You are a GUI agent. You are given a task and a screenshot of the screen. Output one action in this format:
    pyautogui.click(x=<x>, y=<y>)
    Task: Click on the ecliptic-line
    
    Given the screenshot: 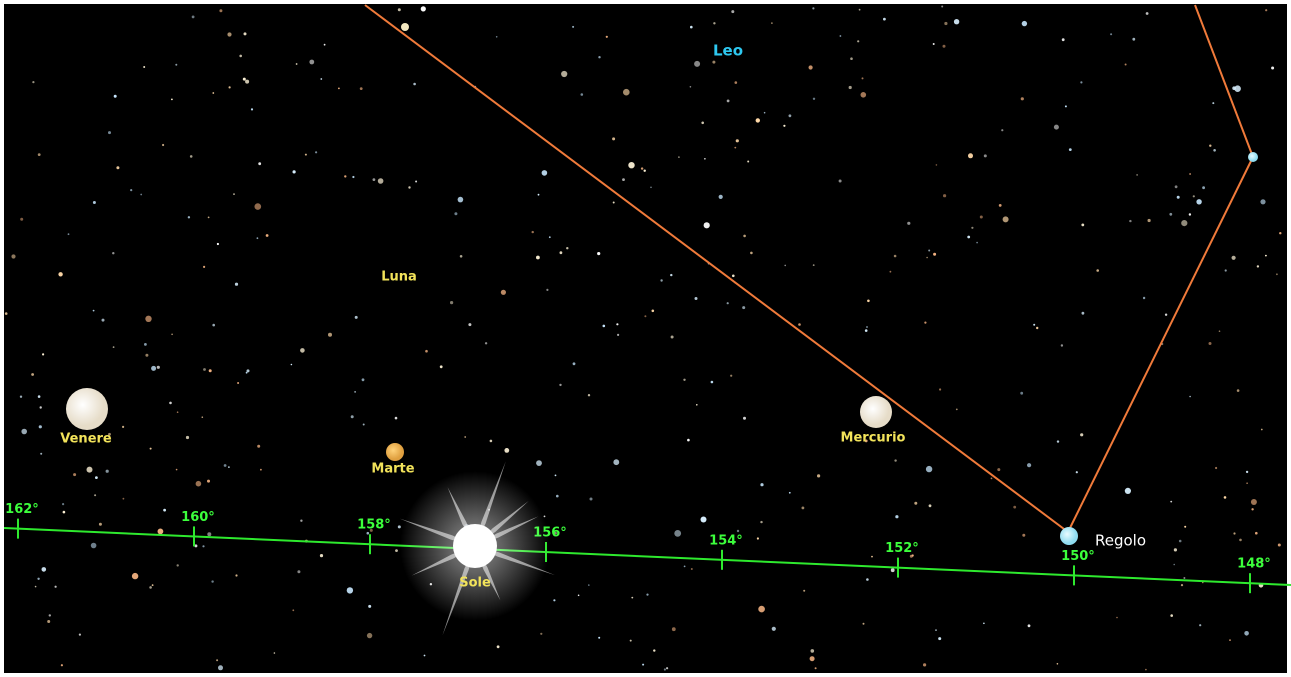 What is the action you would take?
    pyautogui.click(x=647, y=556)
    